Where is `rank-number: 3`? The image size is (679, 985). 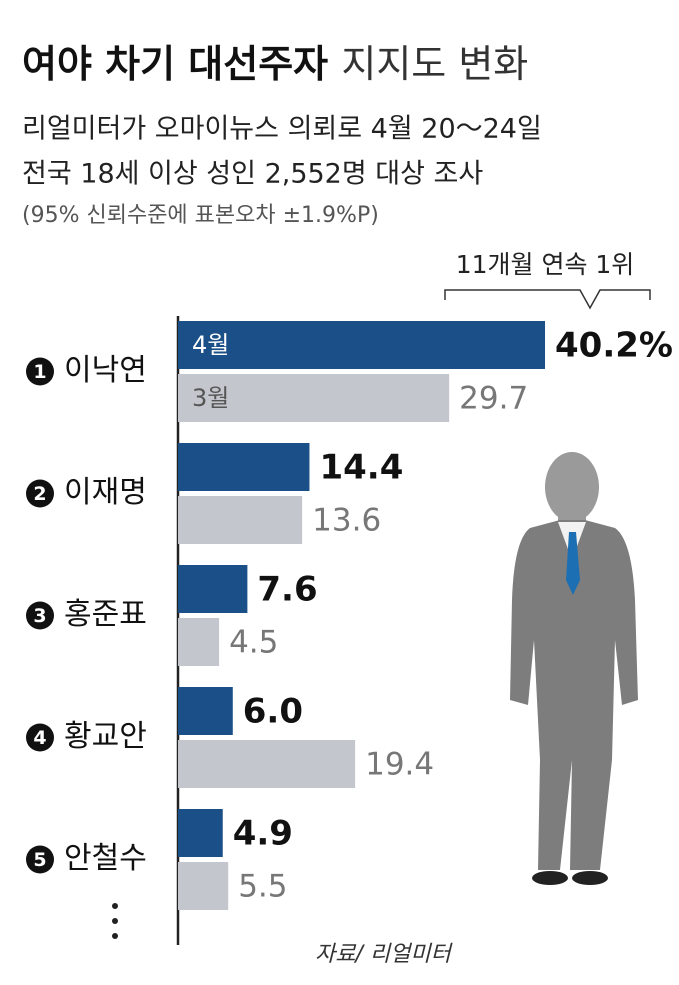 rank-number: 3 is located at coordinates (39, 616).